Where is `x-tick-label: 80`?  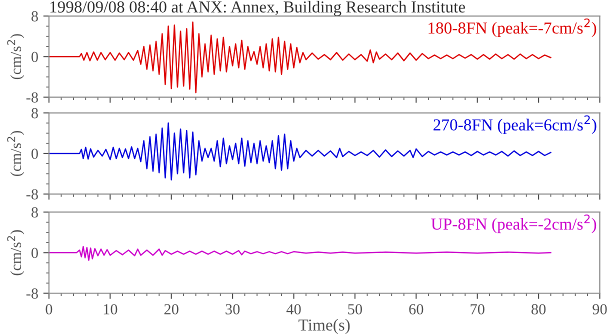 x-tick-label: 80 is located at coordinates (539, 309).